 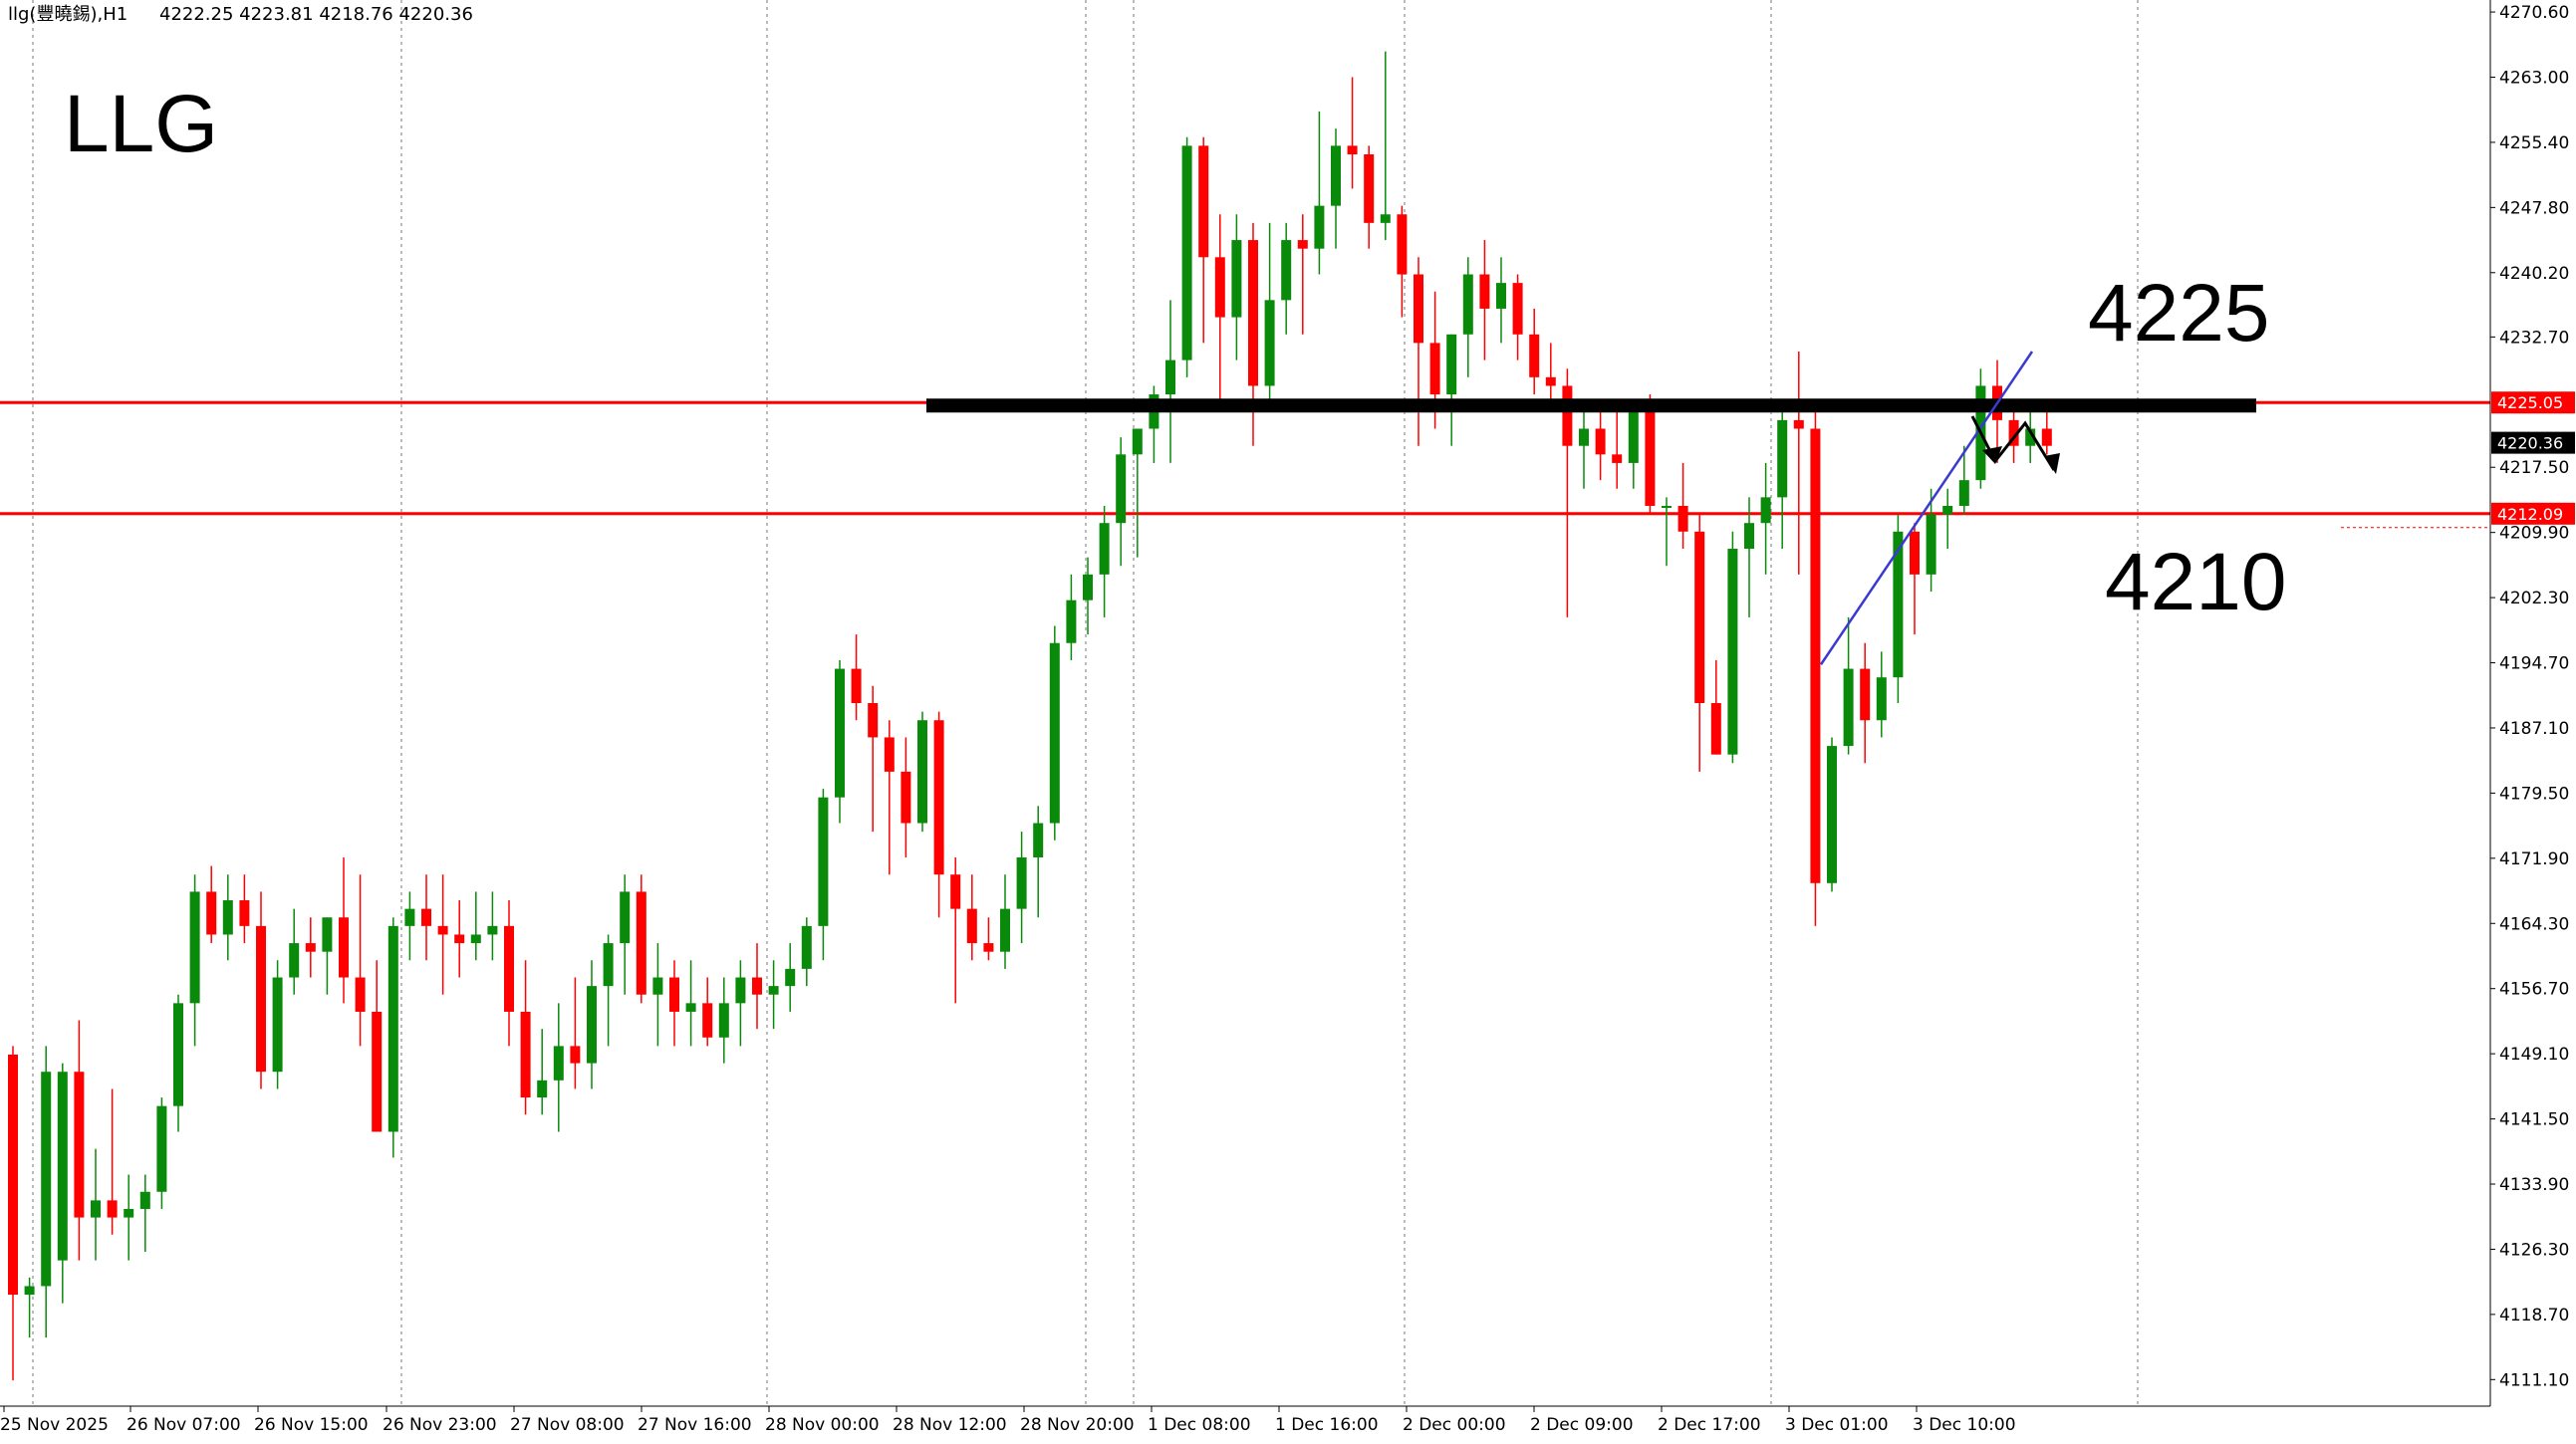 I want to click on price-tick-label: 4217.50, so click(x=2534, y=468).